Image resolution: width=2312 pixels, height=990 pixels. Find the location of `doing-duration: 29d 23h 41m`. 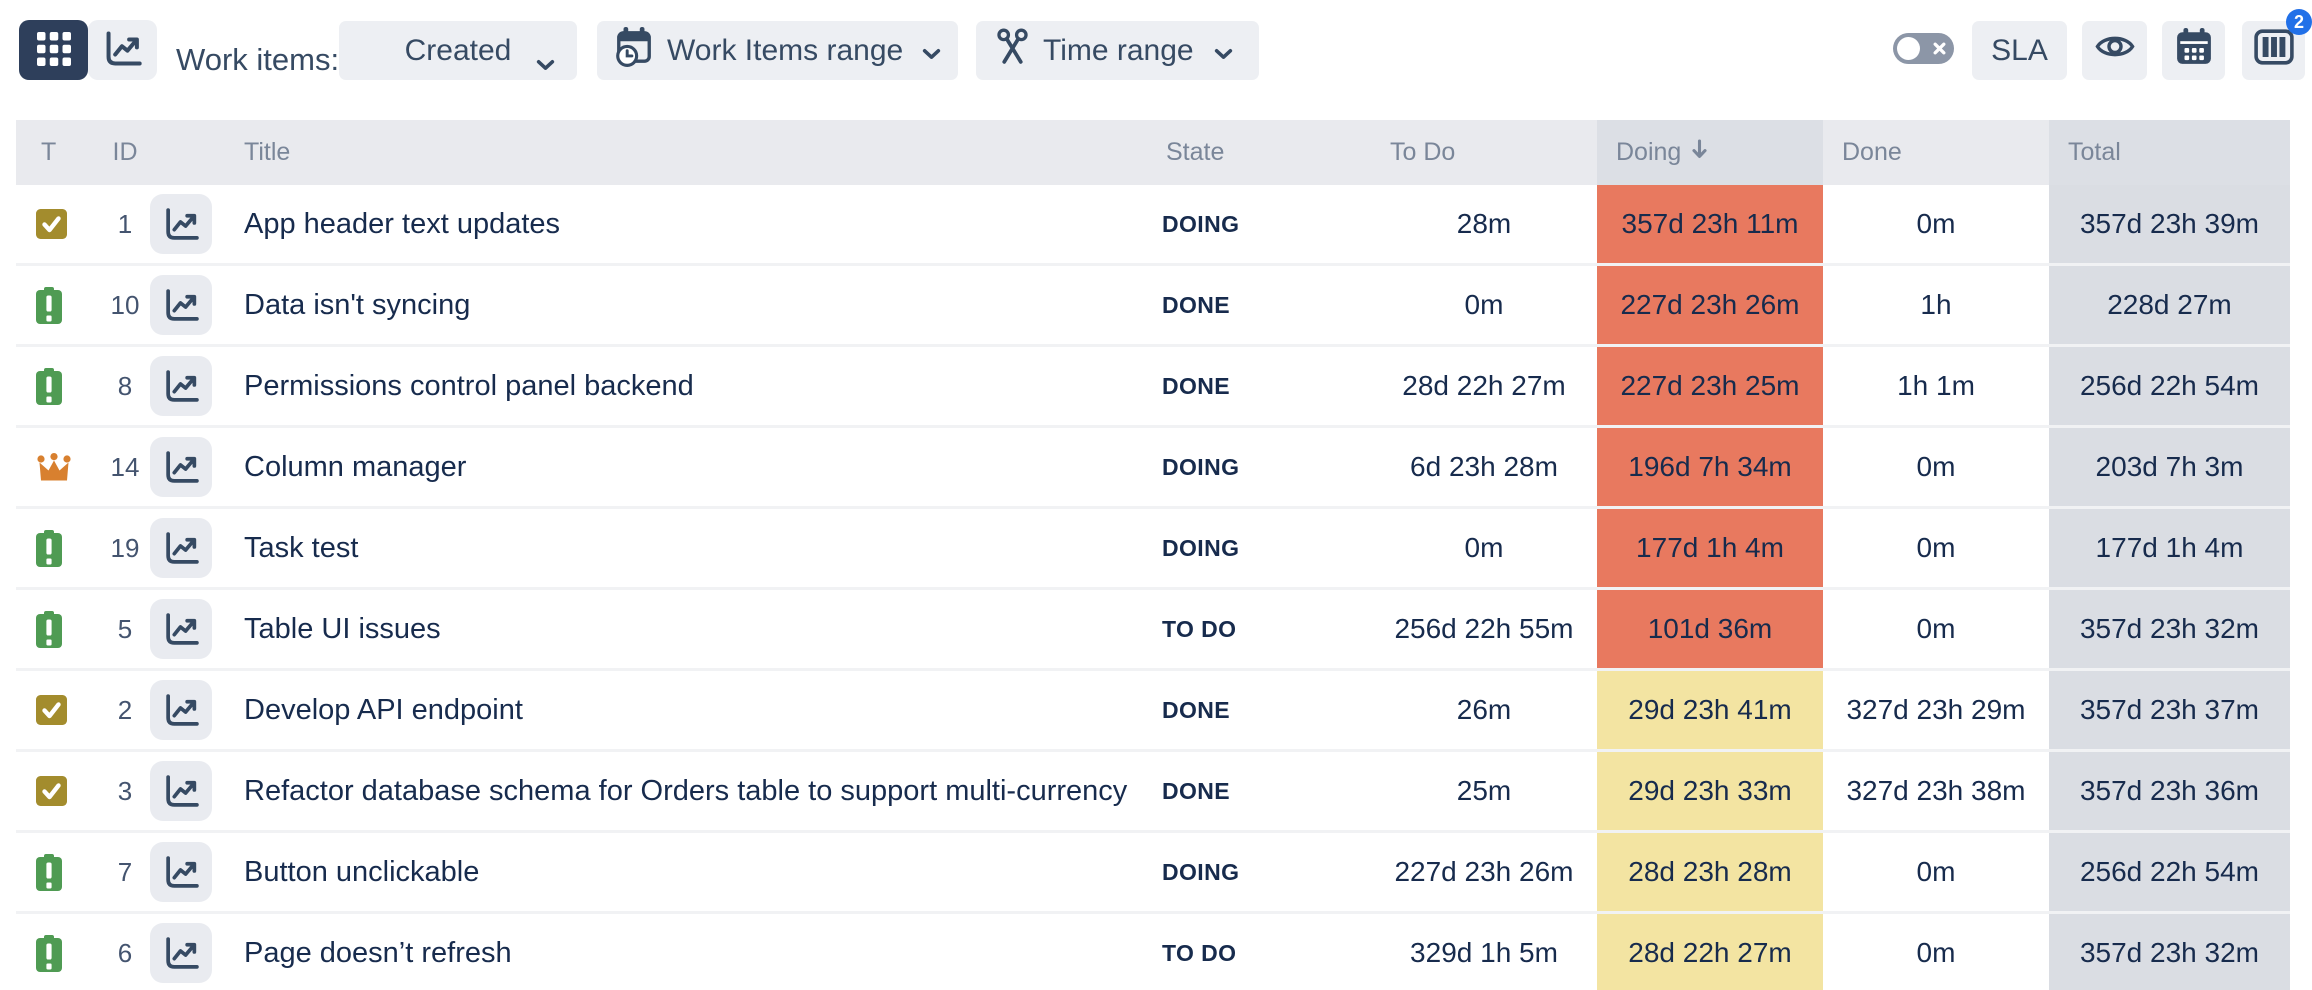

doing-duration: 29d 23h 41m is located at coordinates (1710, 710).